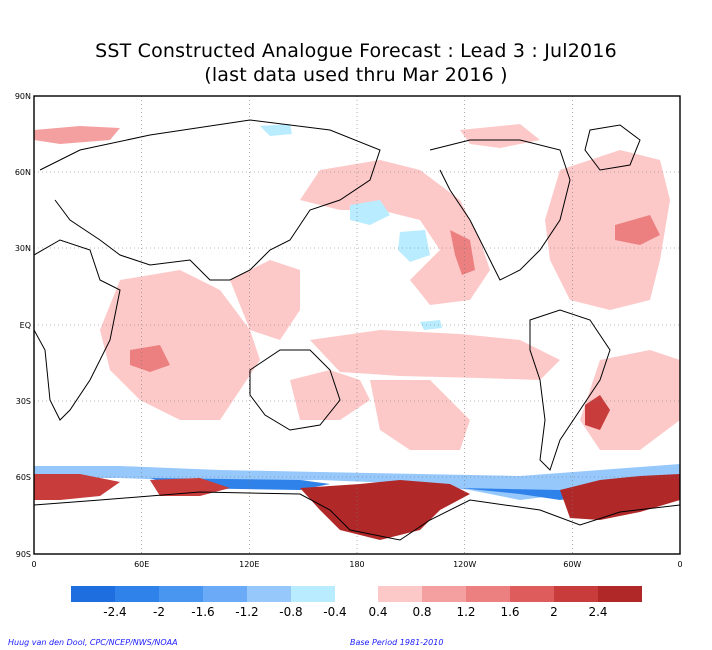 The image size is (712, 650). I want to click on lon-label: 120E, so click(249, 564).